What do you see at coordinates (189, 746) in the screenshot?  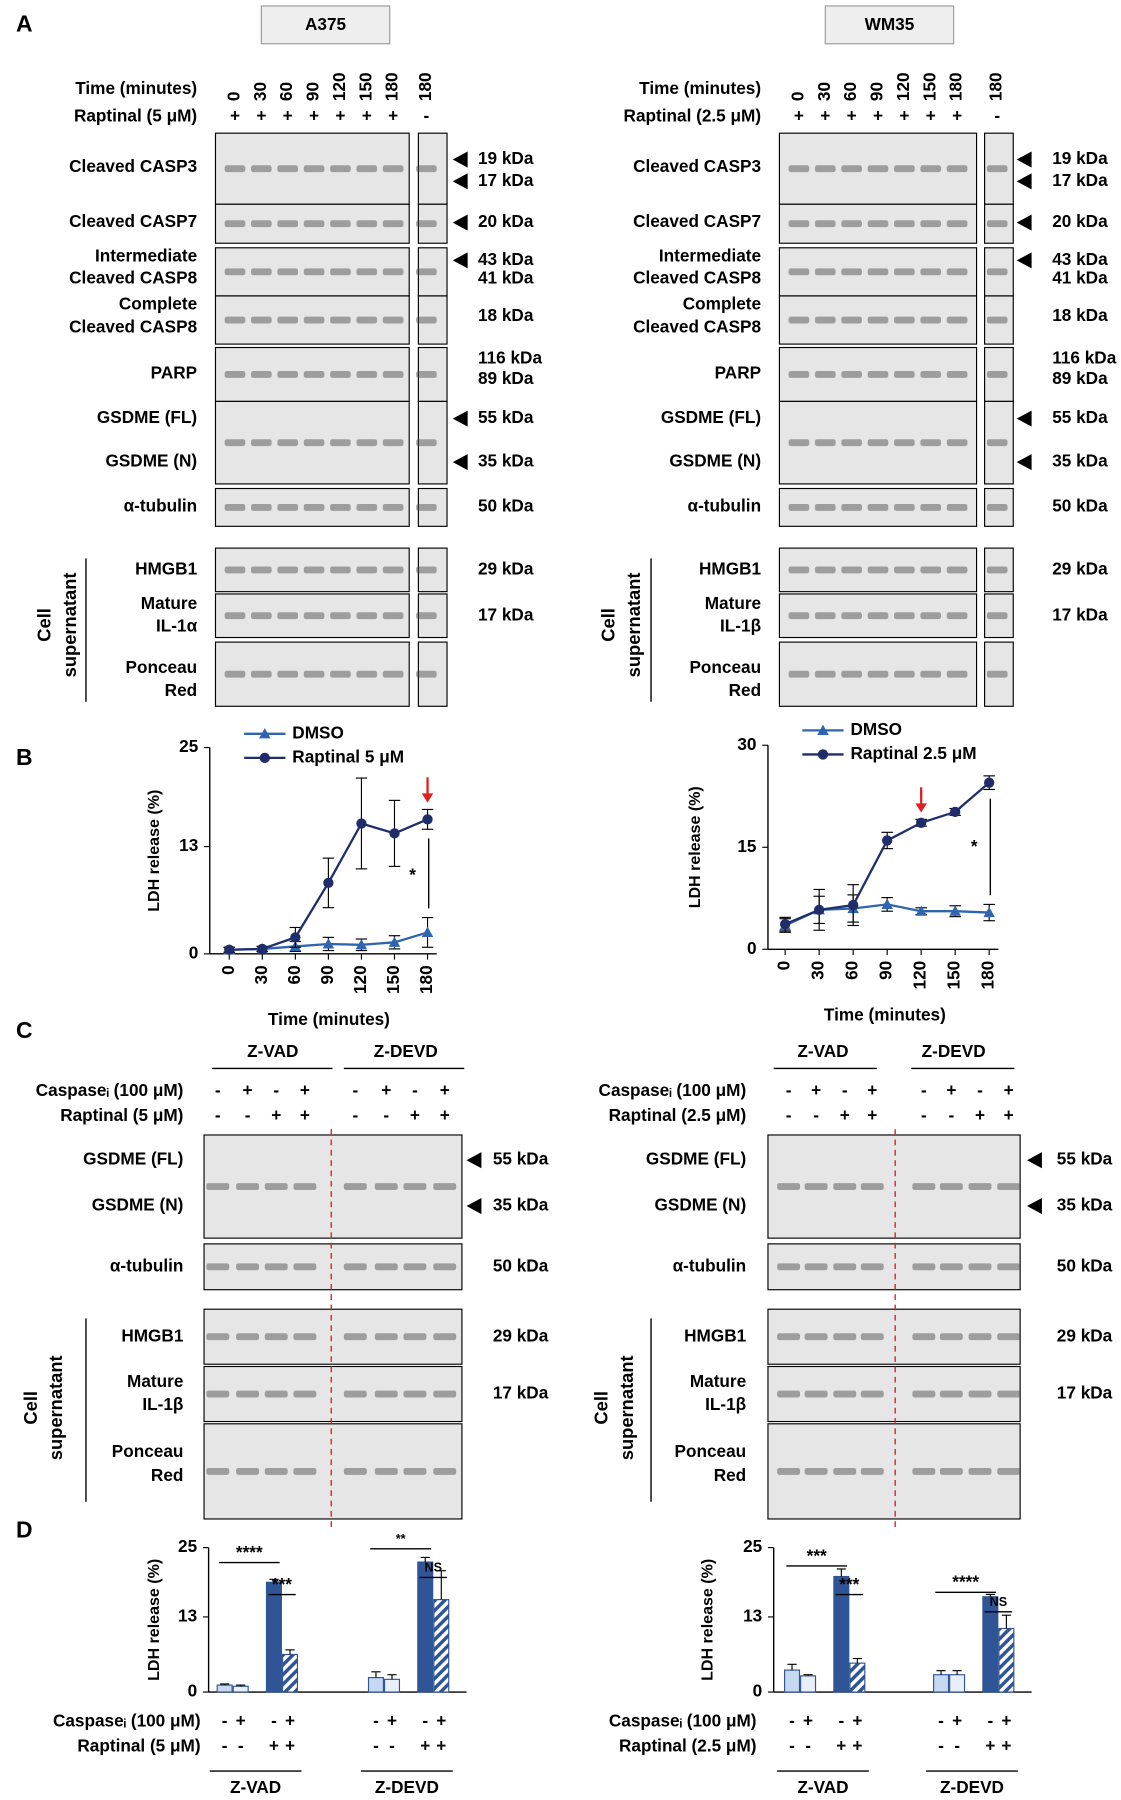 I see `y-tick-label: 25` at bounding box center [189, 746].